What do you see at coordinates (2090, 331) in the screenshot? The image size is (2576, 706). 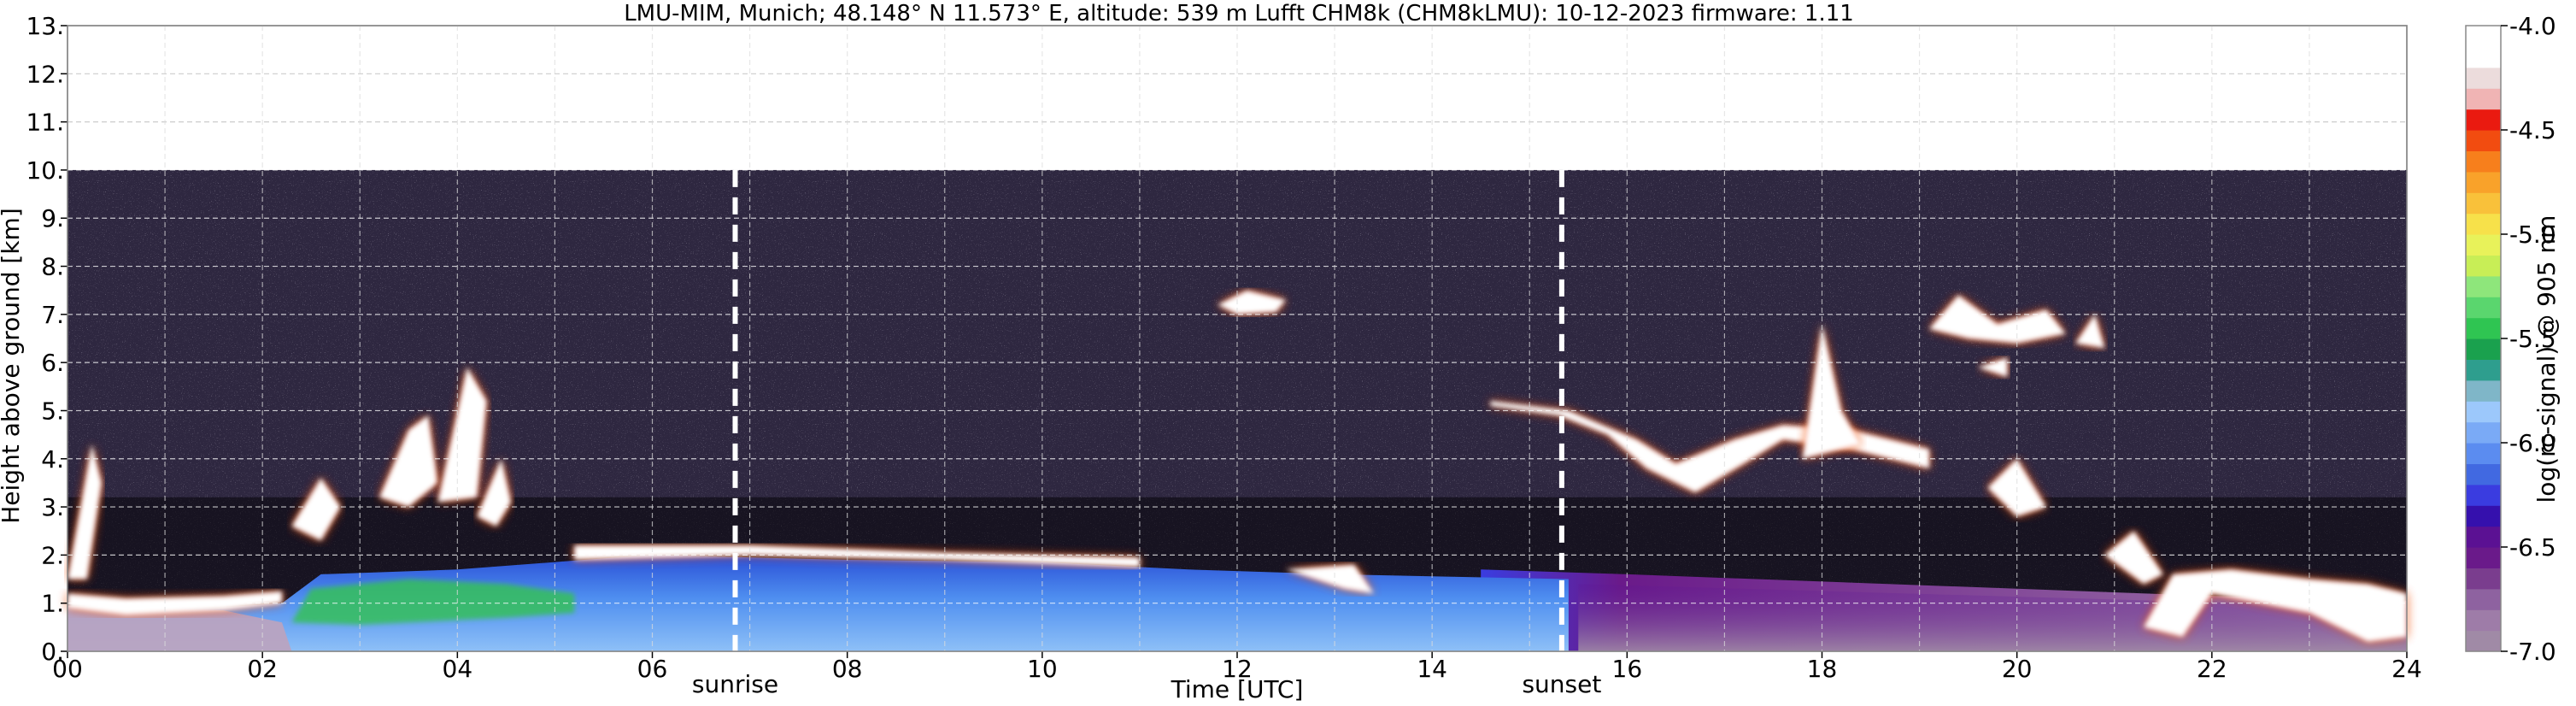 I see `cloud-high-2040-core` at bounding box center [2090, 331].